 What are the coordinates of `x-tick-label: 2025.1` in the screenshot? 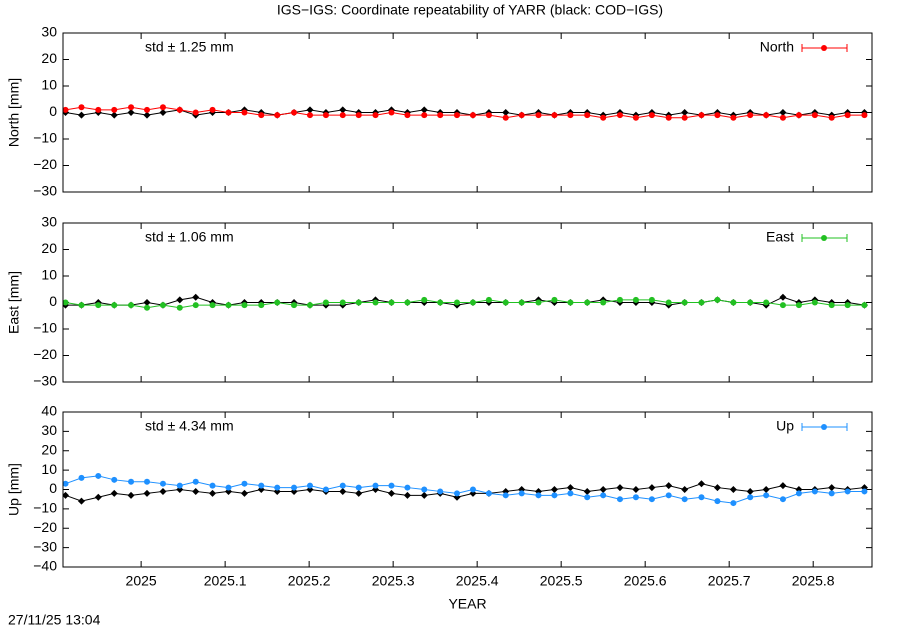 It's located at (225, 581).